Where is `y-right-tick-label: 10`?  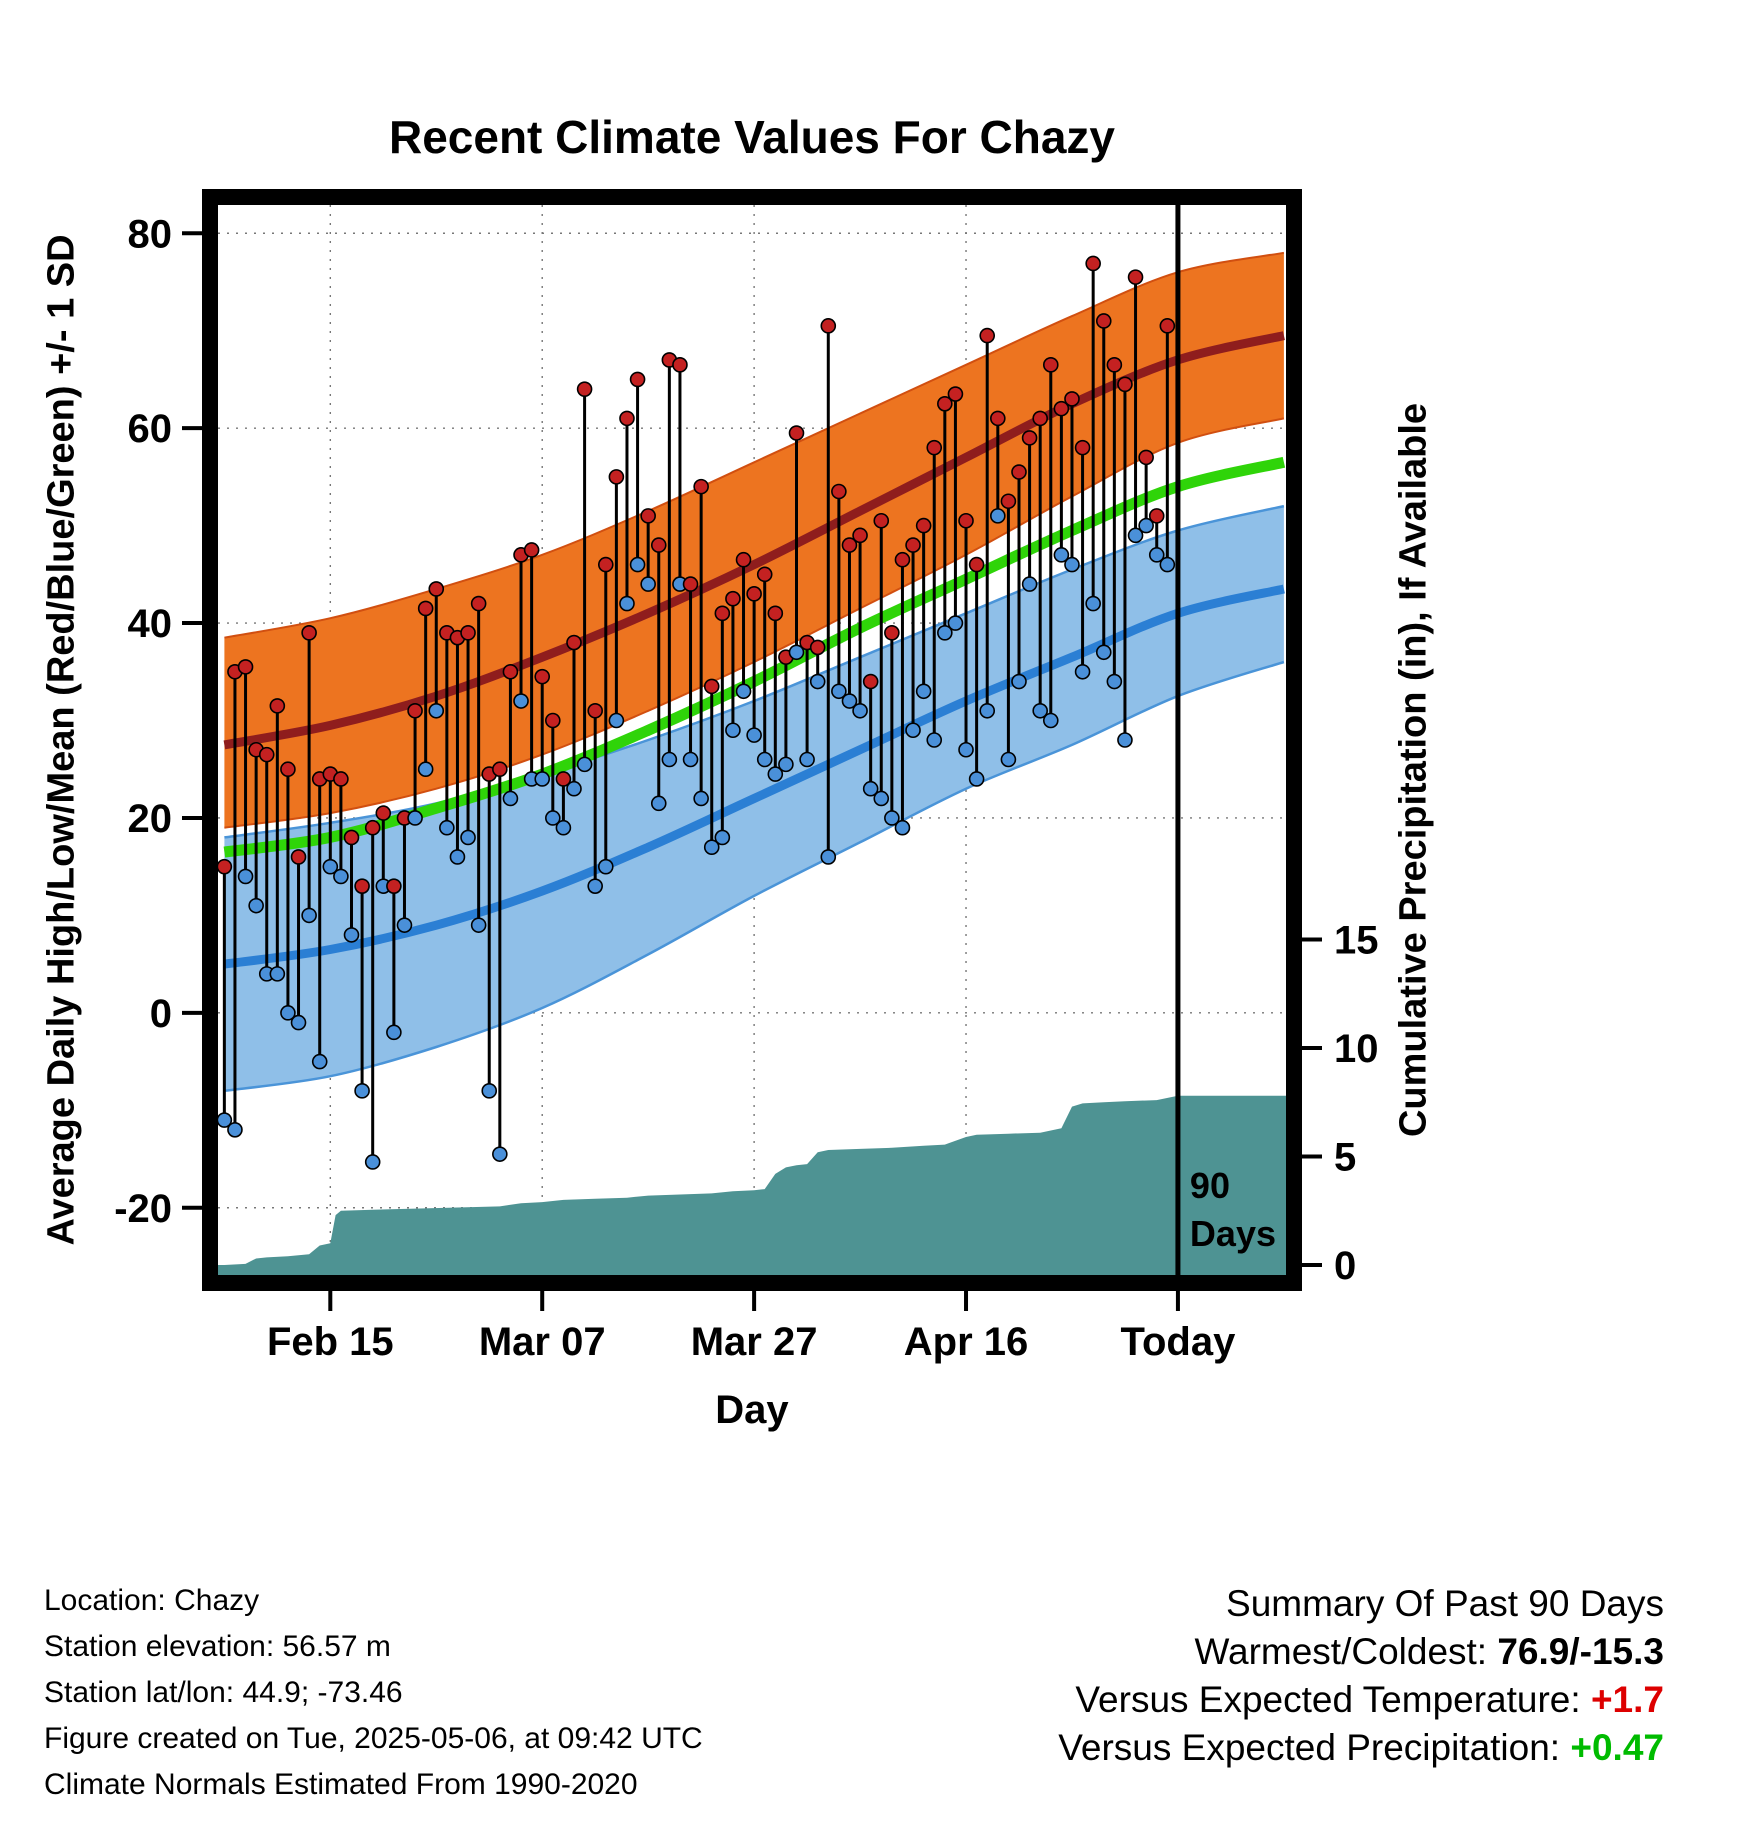 y-right-tick-label: 10 is located at coordinates (1356, 1049).